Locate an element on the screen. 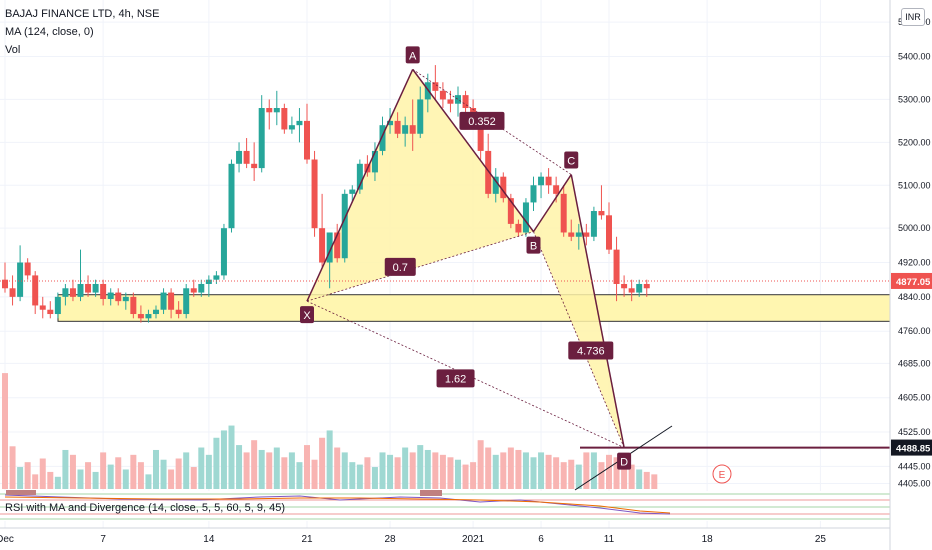 This screenshot has width=932, height=550. pattern-ratio-label: 0.7 is located at coordinates (400, 268).